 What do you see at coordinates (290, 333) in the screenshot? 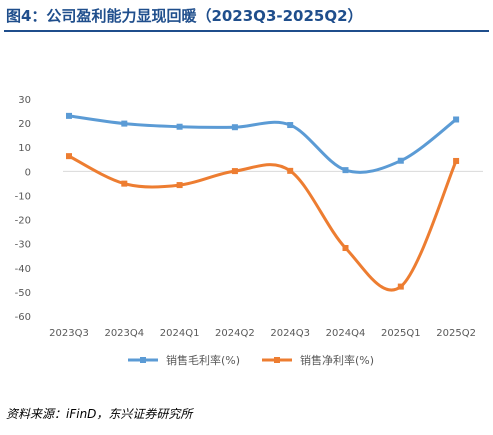
I see `x-tick-label: 2024Q3` at bounding box center [290, 333].